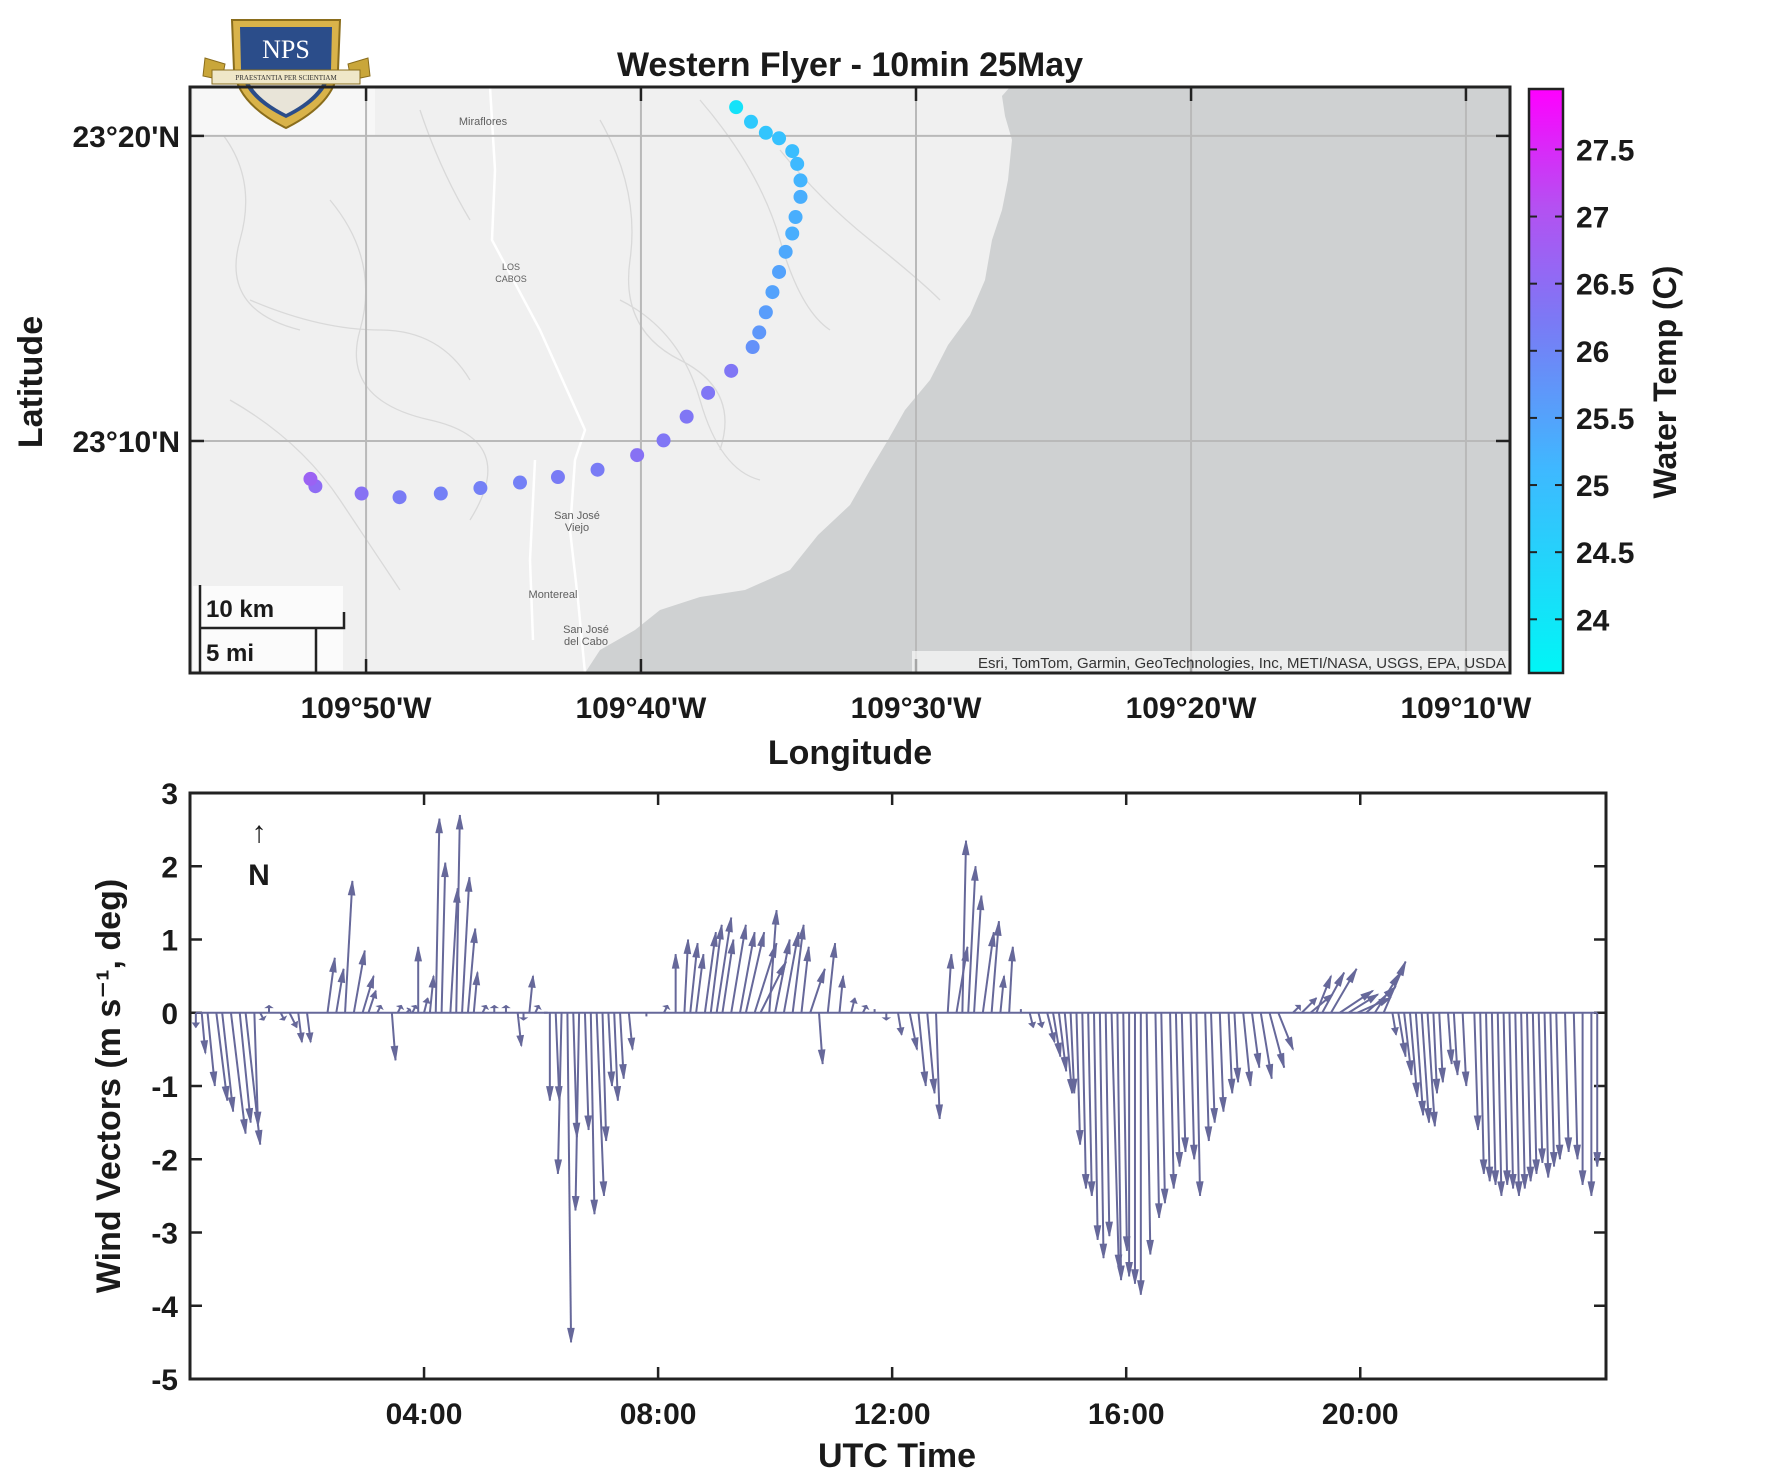 This screenshot has height=1476, width=1772. What do you see at coordinates (917, 708) in the screenshot?
I see `lon-tick-label: 109°30'W` at bounding box center [917, 708].